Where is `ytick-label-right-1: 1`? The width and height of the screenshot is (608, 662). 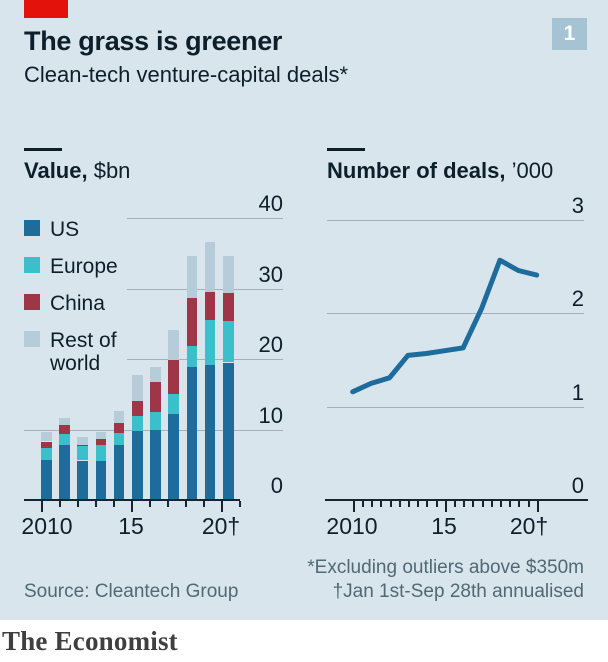 ytick-label-right-1: 1 is located at coordinates (577, 392).